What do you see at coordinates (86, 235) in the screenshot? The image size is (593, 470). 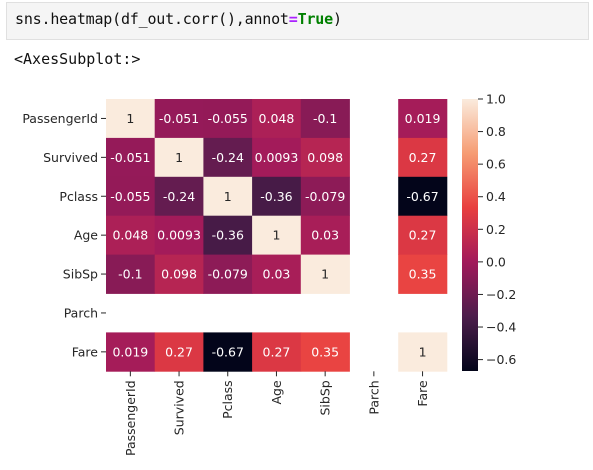 I see `y-tick-label: Age` at bounding box center [86, 235].